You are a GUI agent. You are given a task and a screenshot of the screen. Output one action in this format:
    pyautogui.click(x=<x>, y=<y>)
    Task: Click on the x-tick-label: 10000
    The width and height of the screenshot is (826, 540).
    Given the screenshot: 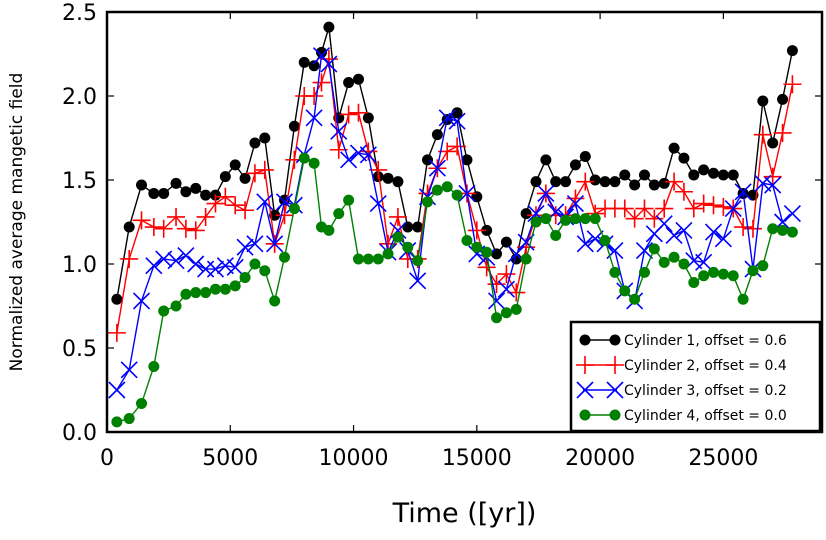 What is the action you would take?
    pyautogui.click(x=354, y=458)
    